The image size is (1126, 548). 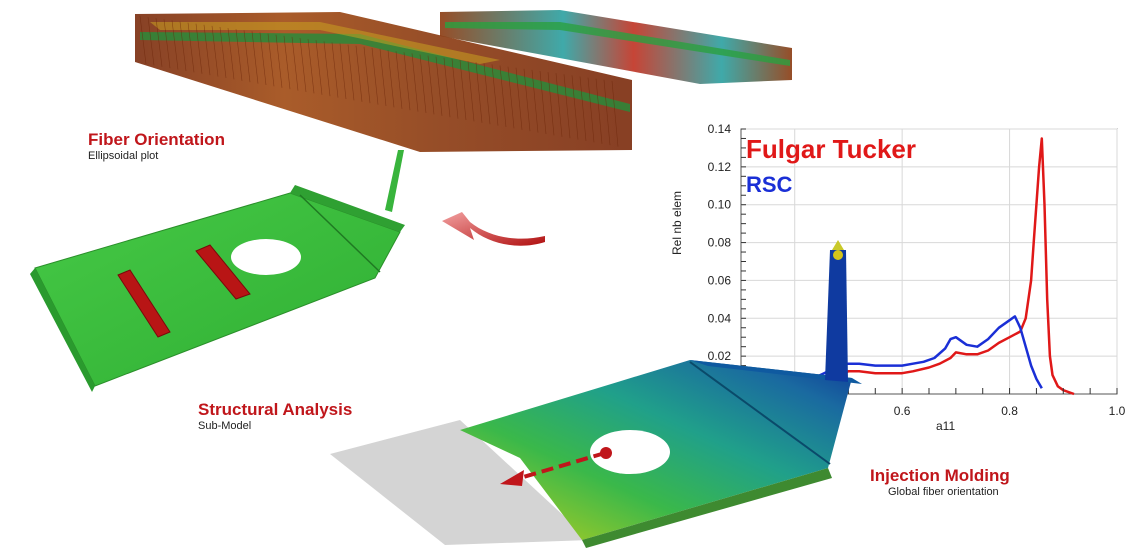 What do you see at coordinates (769, 184) in the screenshot?
I see `legend-rsc: RSC` at bounding box center [769, 184].